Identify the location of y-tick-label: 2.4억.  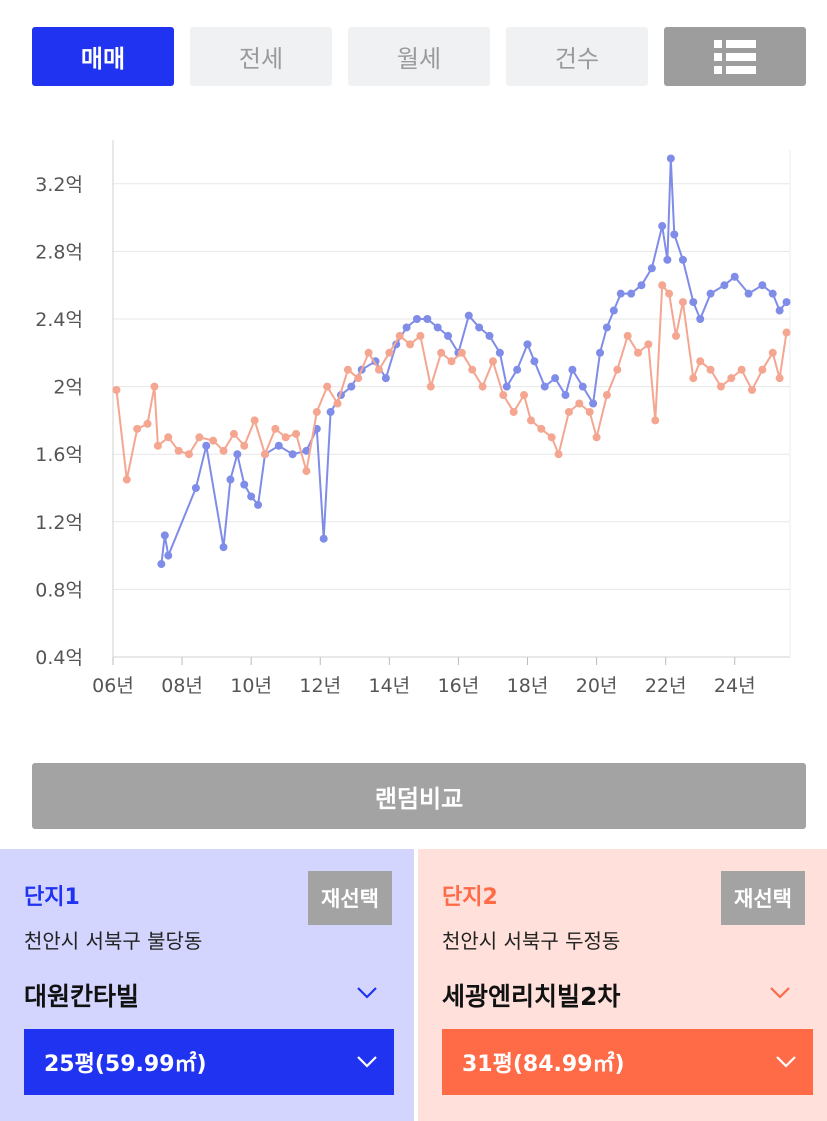
(59, 320).